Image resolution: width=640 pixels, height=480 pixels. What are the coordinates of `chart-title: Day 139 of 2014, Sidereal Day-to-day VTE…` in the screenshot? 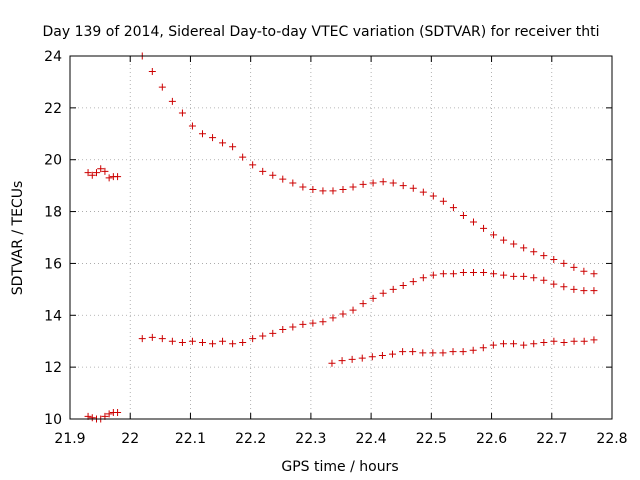 It's located at (321, 32).